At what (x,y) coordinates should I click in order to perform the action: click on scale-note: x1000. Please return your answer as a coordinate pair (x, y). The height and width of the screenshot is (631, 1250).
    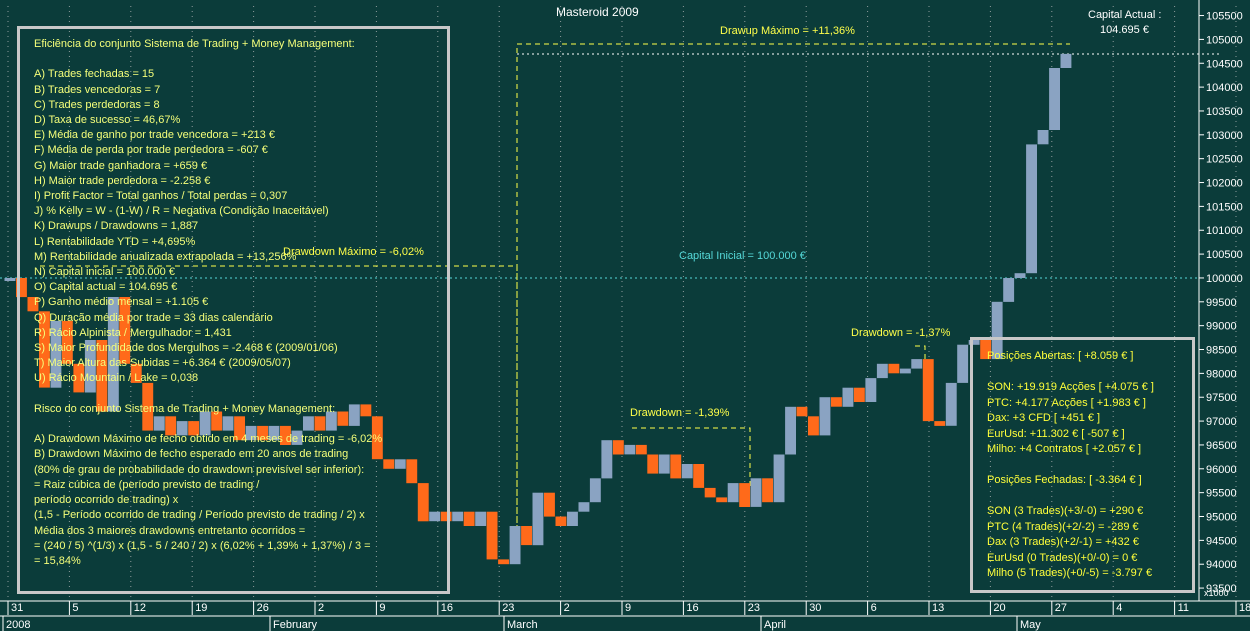
    Looking at the image, I should click on (1216, 593).